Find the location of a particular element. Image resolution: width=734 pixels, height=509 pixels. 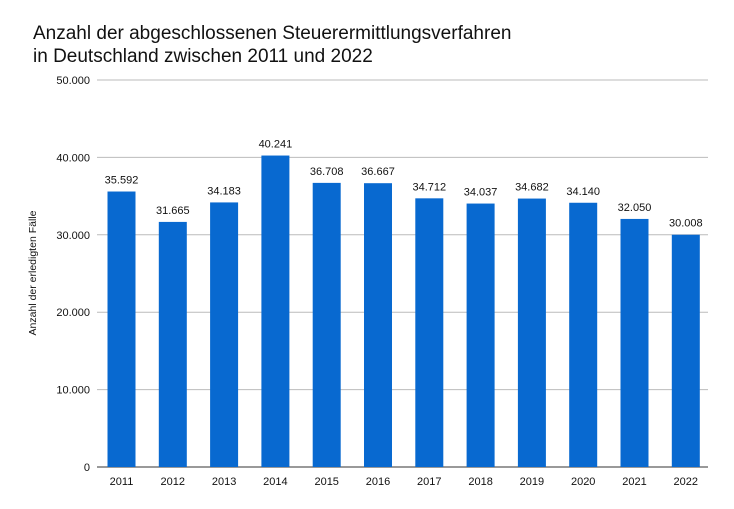

y-axis-label: Anzahl der erledigten Fälle is located at coordinates (33, 272).